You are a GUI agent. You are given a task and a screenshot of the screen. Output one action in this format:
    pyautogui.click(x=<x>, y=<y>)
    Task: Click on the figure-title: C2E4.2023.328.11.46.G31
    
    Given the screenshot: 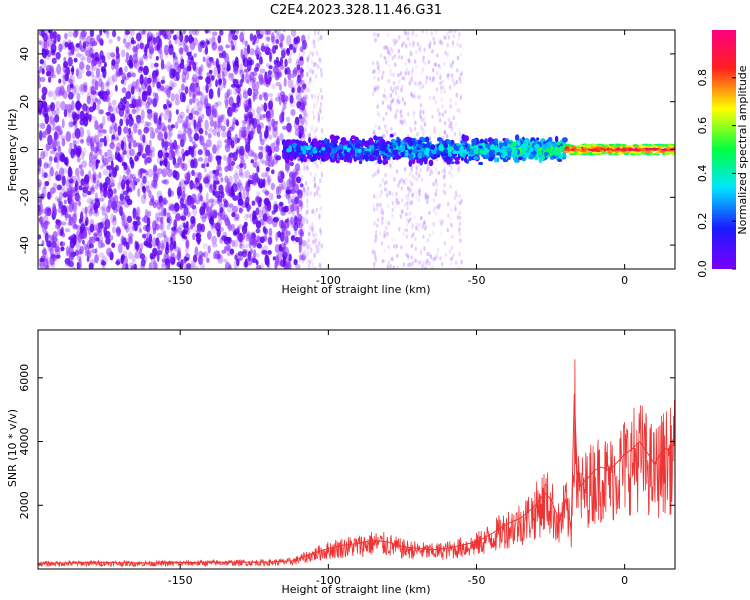 What is the action you would take?
    pyautogui.click(x=356, y=10)
    